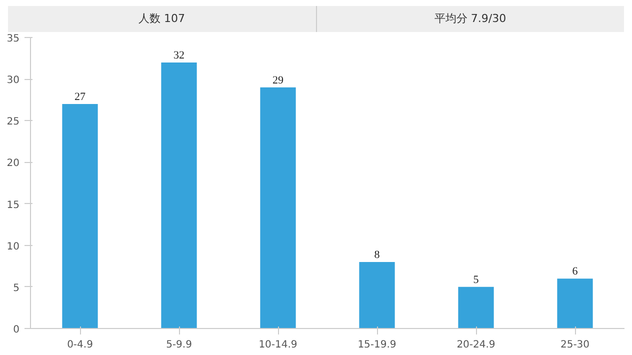 The height and width of the screenshot is (355, 632). Describe the element at coordinates (278, 345) in the screenshot. I see `x-tick-label: 10-14.9` at that location.